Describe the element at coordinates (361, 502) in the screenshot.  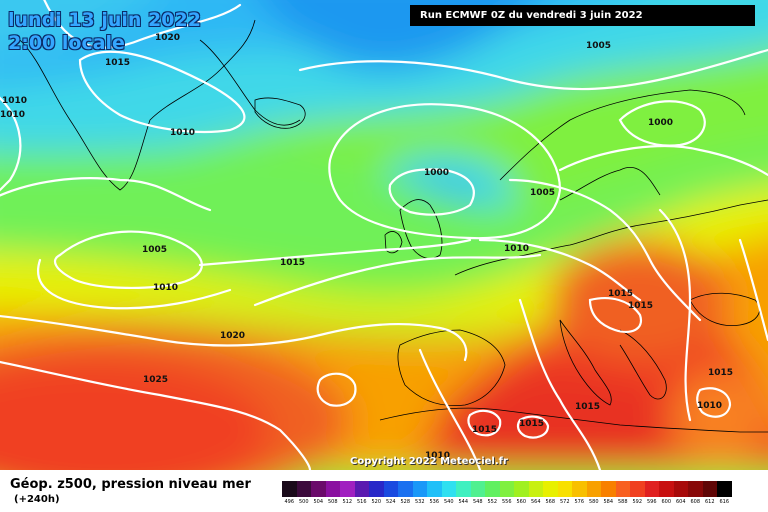
I see `scale-label: 516` at that location.